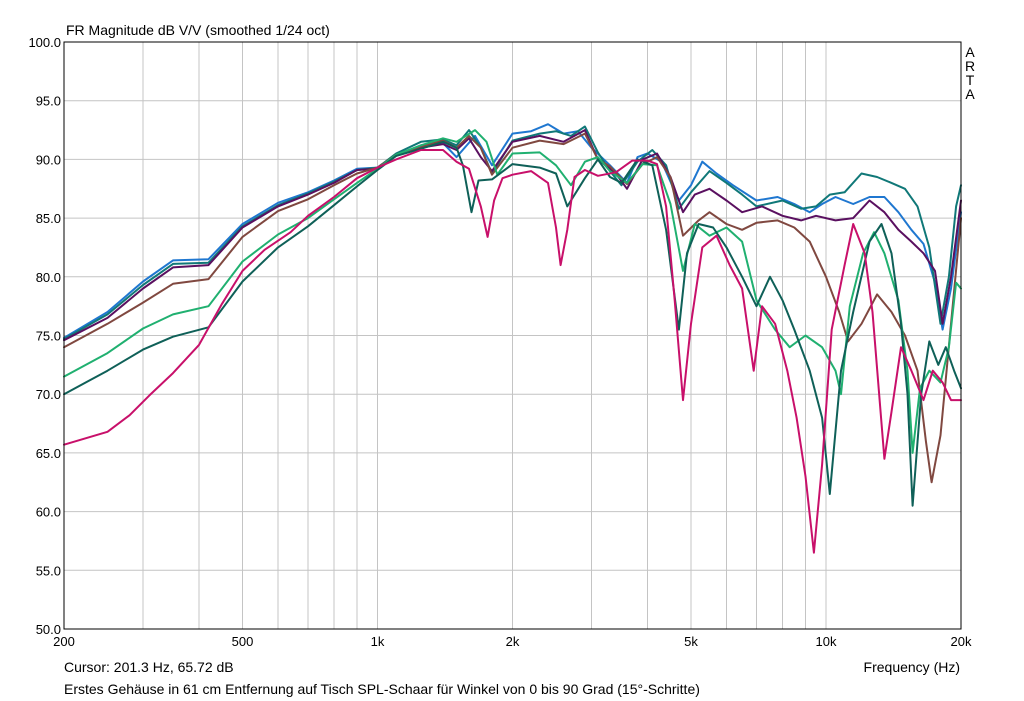 This screenshot has height=701, width=1024. What do you see at coordinates (970, 80) in the screenshot?
I see `arta-brand-letter: T` at bounding box center [970, 80].